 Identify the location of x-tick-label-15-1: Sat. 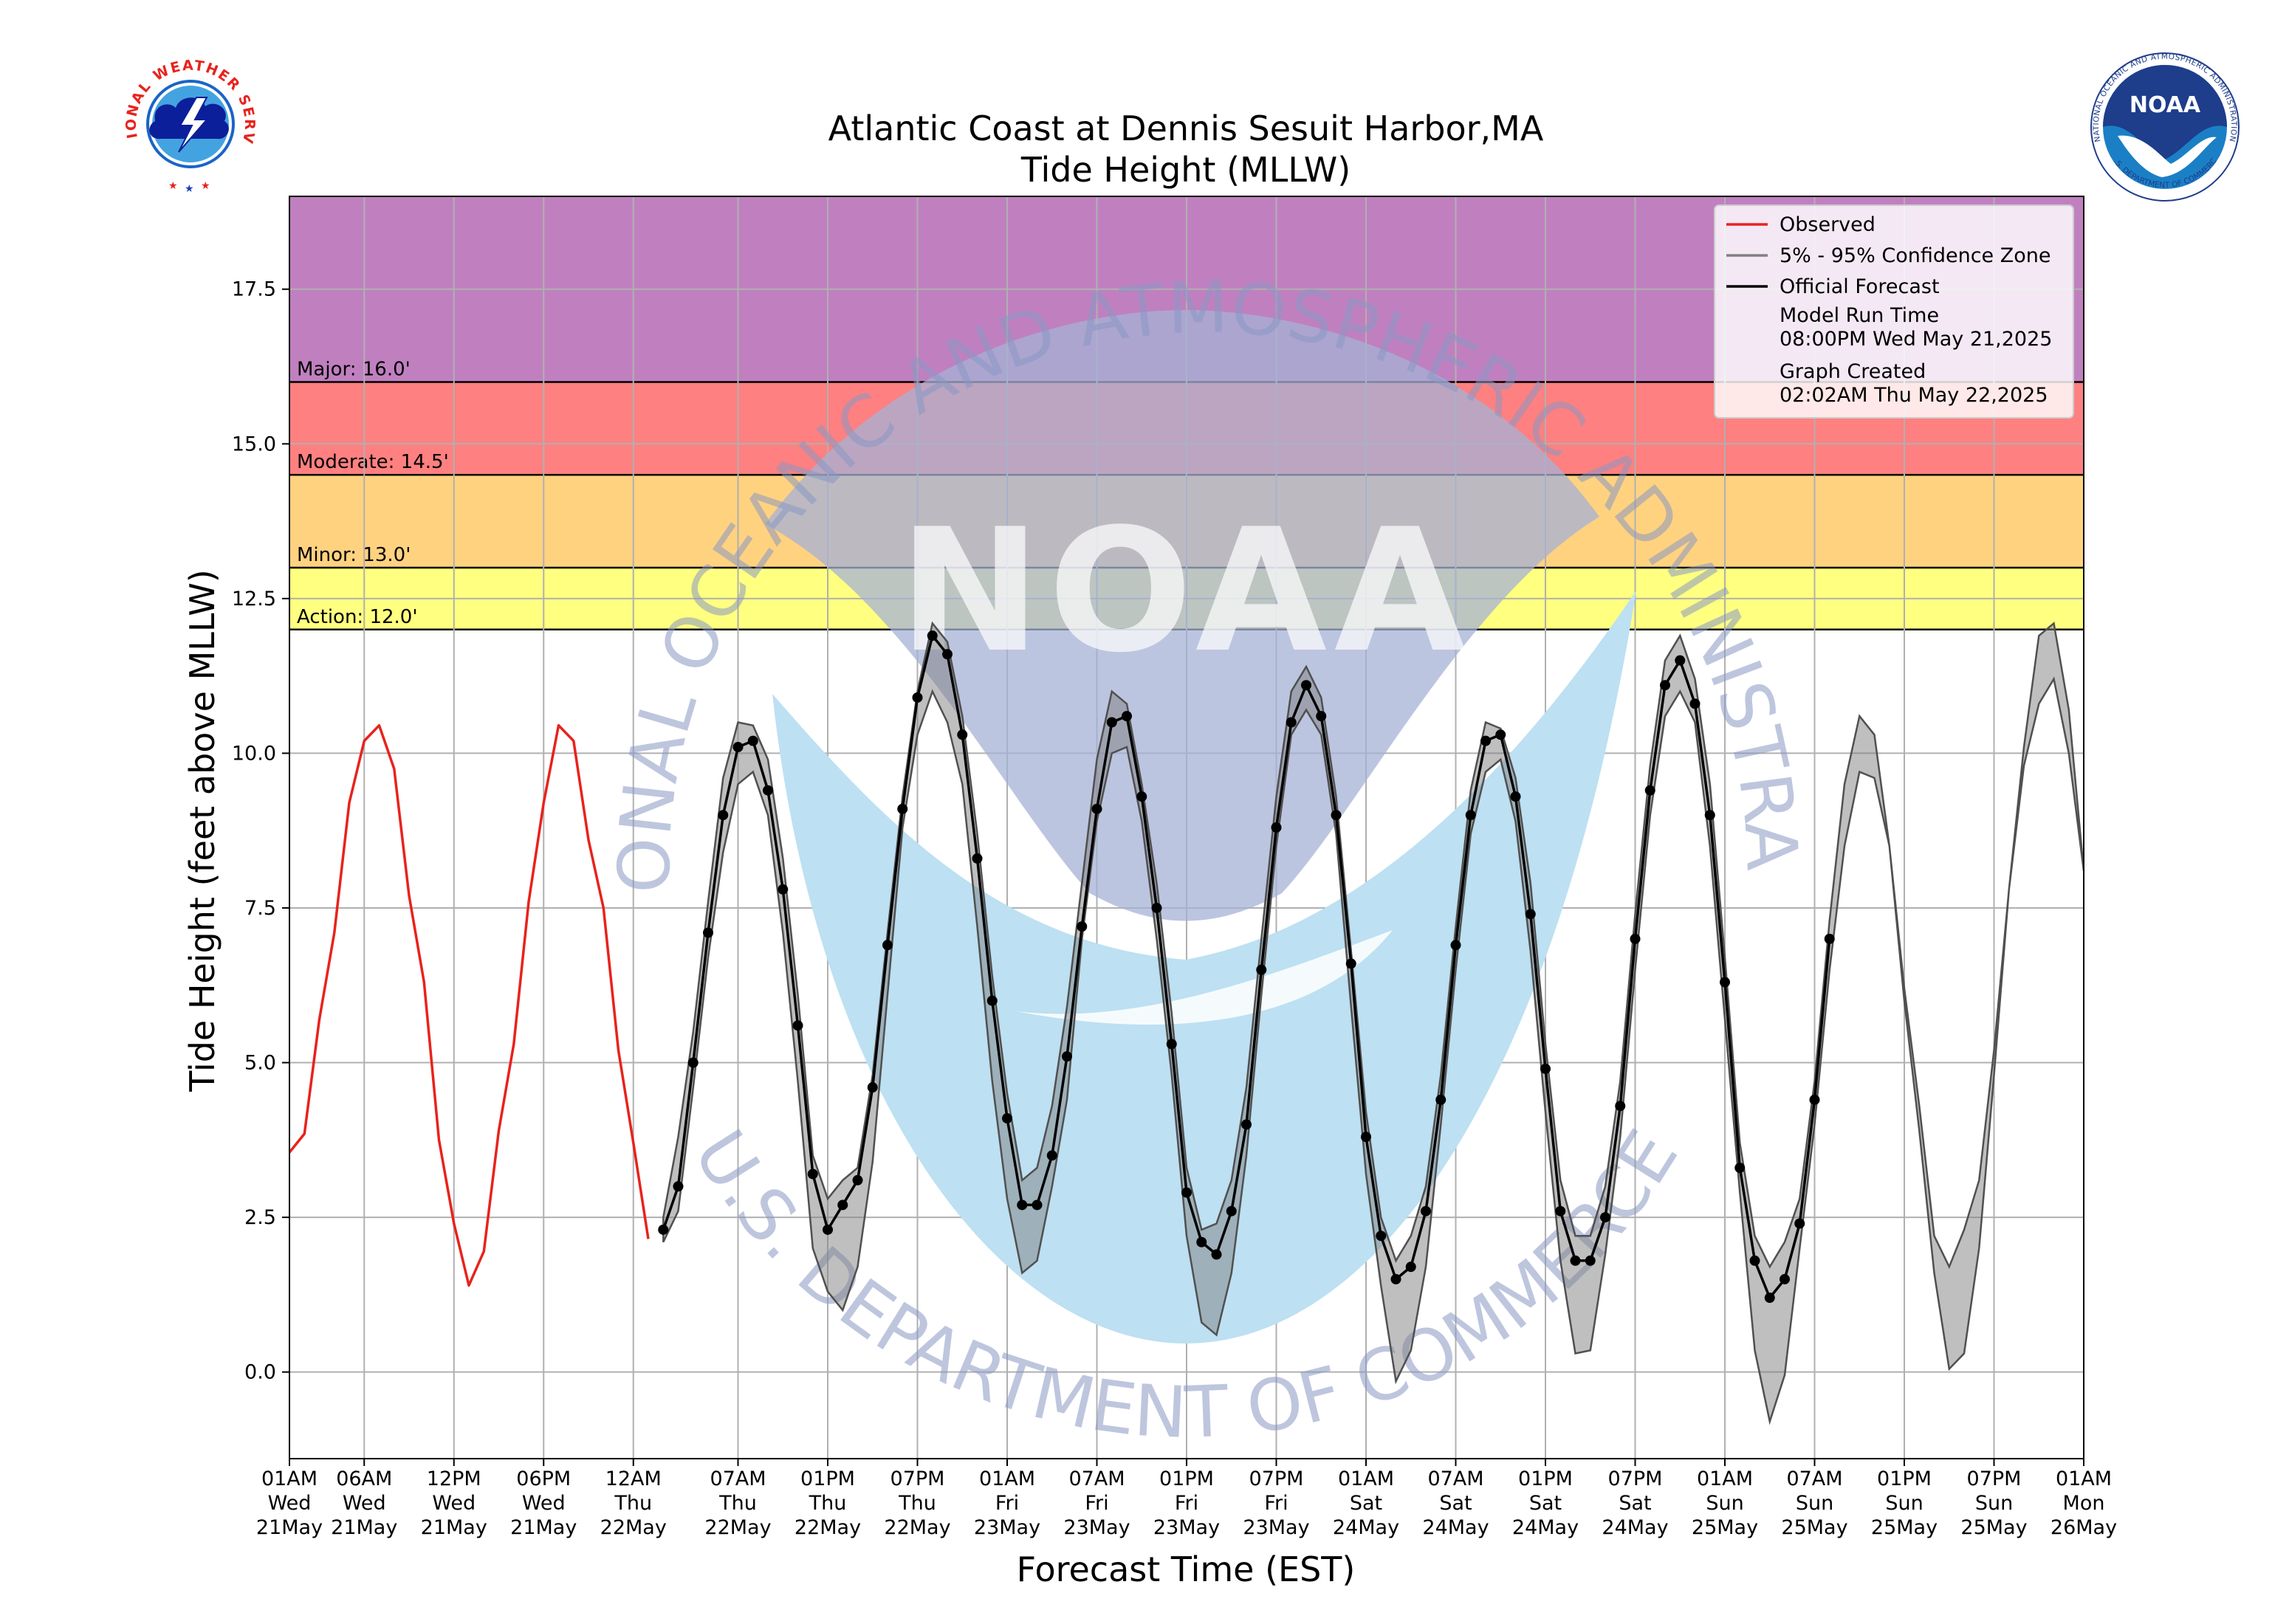
(1635, 1503).